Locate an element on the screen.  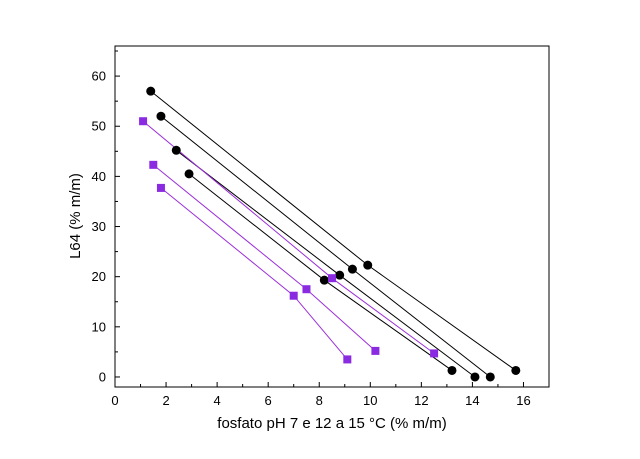
y-tick-label: 10 is located at coordinates (99, 326).